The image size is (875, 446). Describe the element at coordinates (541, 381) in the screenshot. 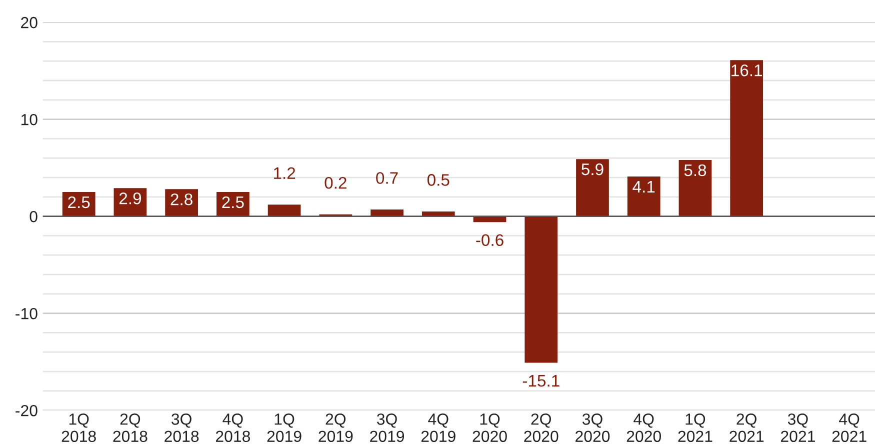

I see `data-label: -15.1` at that location.